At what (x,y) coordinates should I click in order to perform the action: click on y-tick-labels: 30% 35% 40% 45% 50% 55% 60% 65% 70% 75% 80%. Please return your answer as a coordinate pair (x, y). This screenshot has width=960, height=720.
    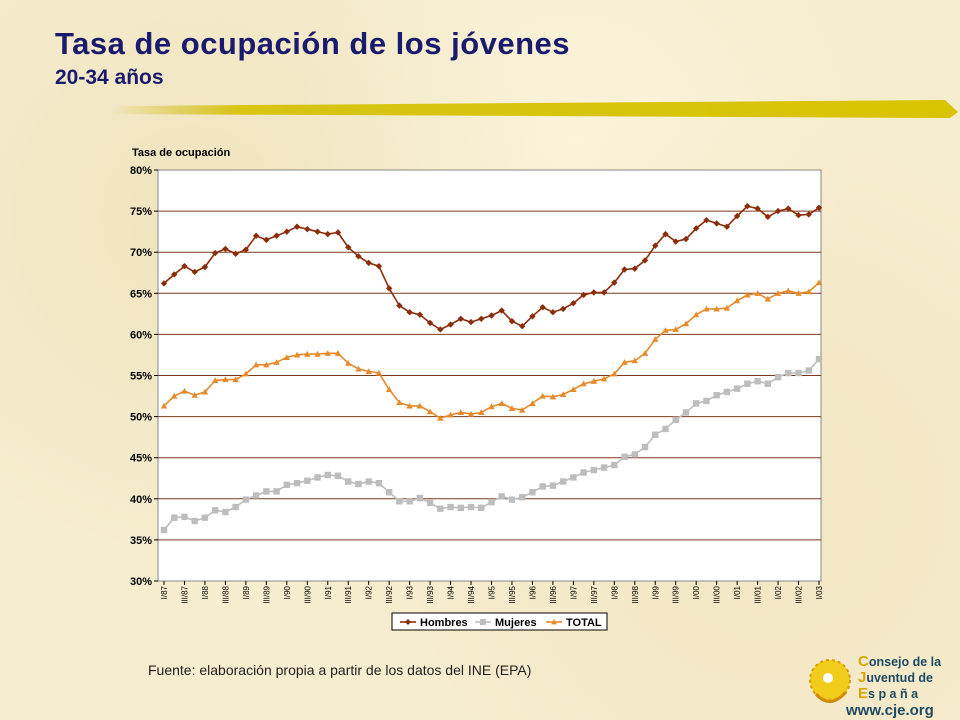
    Looking at the image, I should click on (141, 376).